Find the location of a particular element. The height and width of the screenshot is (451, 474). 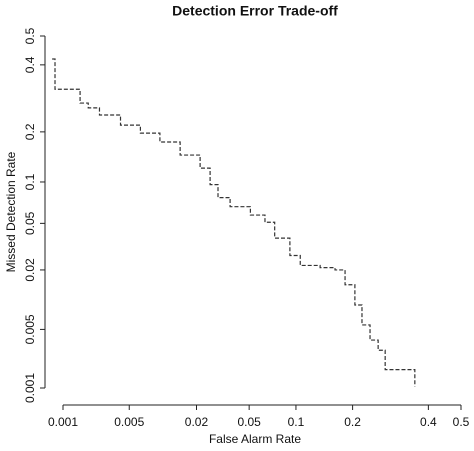

y-tick-label: 0.02 is located at coordinates (30, 270).